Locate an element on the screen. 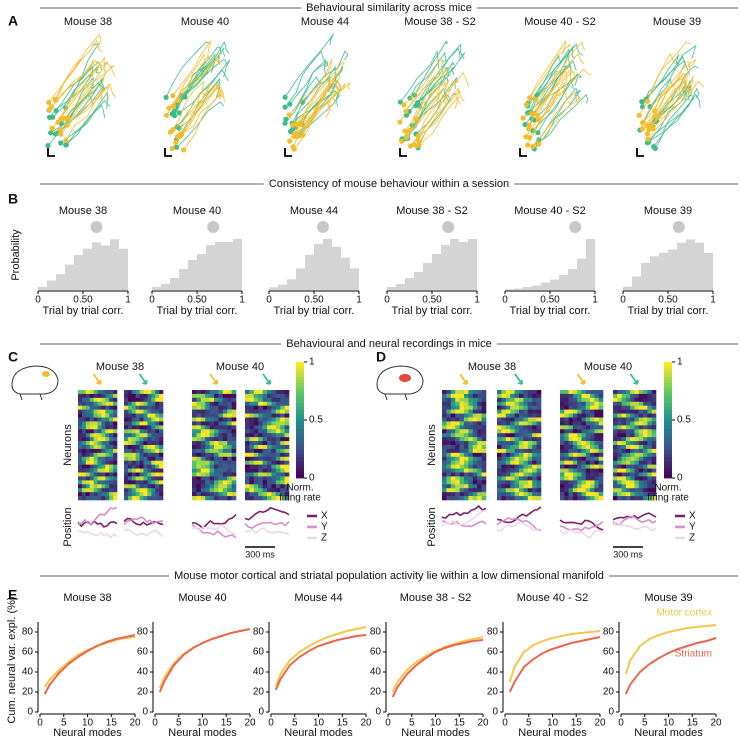 Image resolution: width=741 pixels, height=740 pixels. y-tick-label: 40 is located at coordinates (28, 672).